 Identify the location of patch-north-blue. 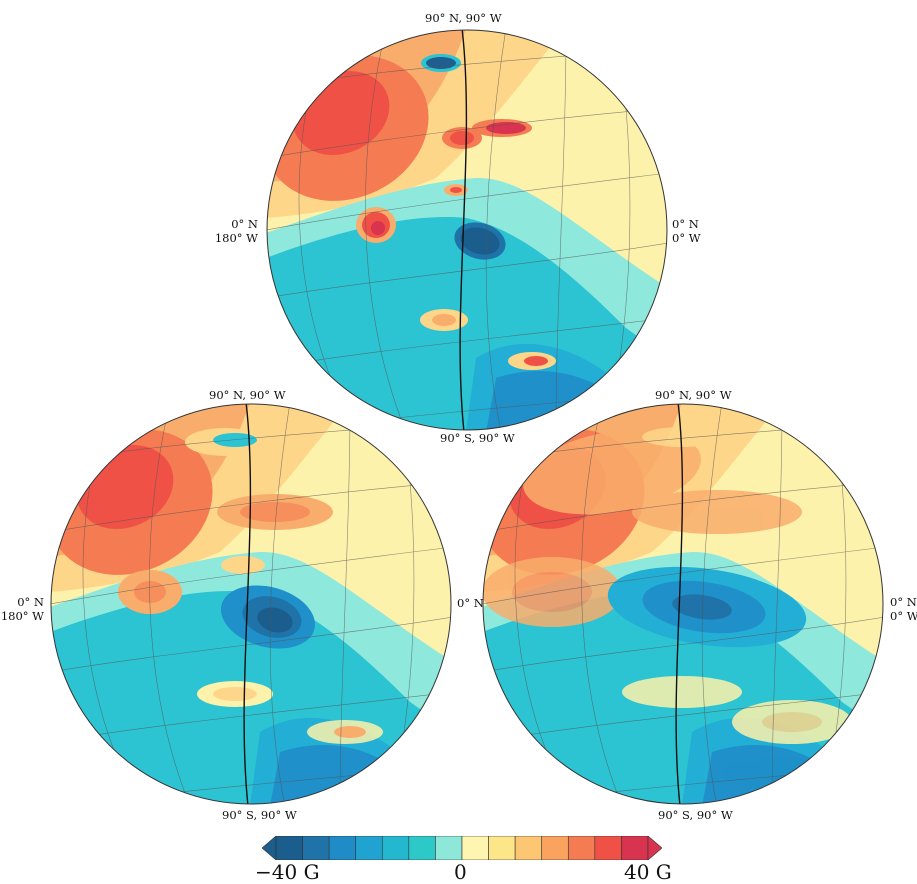
(441, 63).